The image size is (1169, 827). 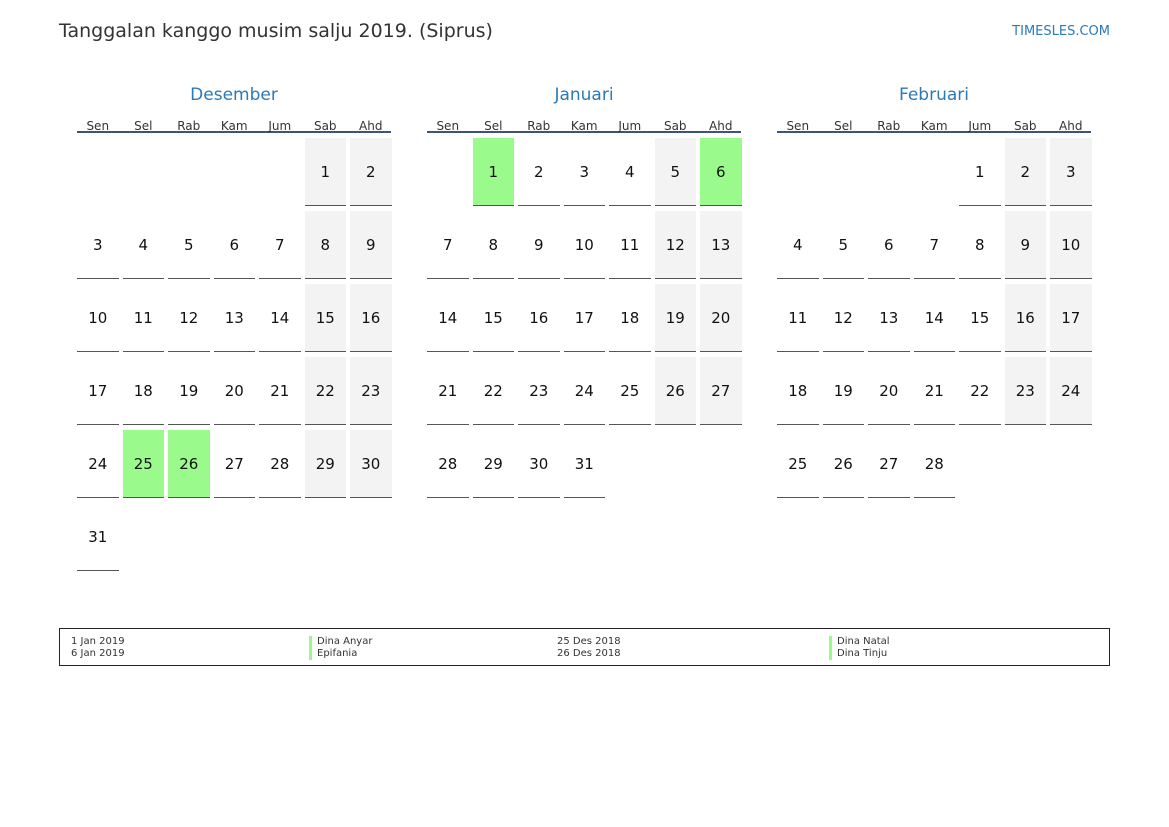 What do you see at coordinates (539, 391) in the screenshot?
I see `day-cell: 23` at bounding box center [539, 391].